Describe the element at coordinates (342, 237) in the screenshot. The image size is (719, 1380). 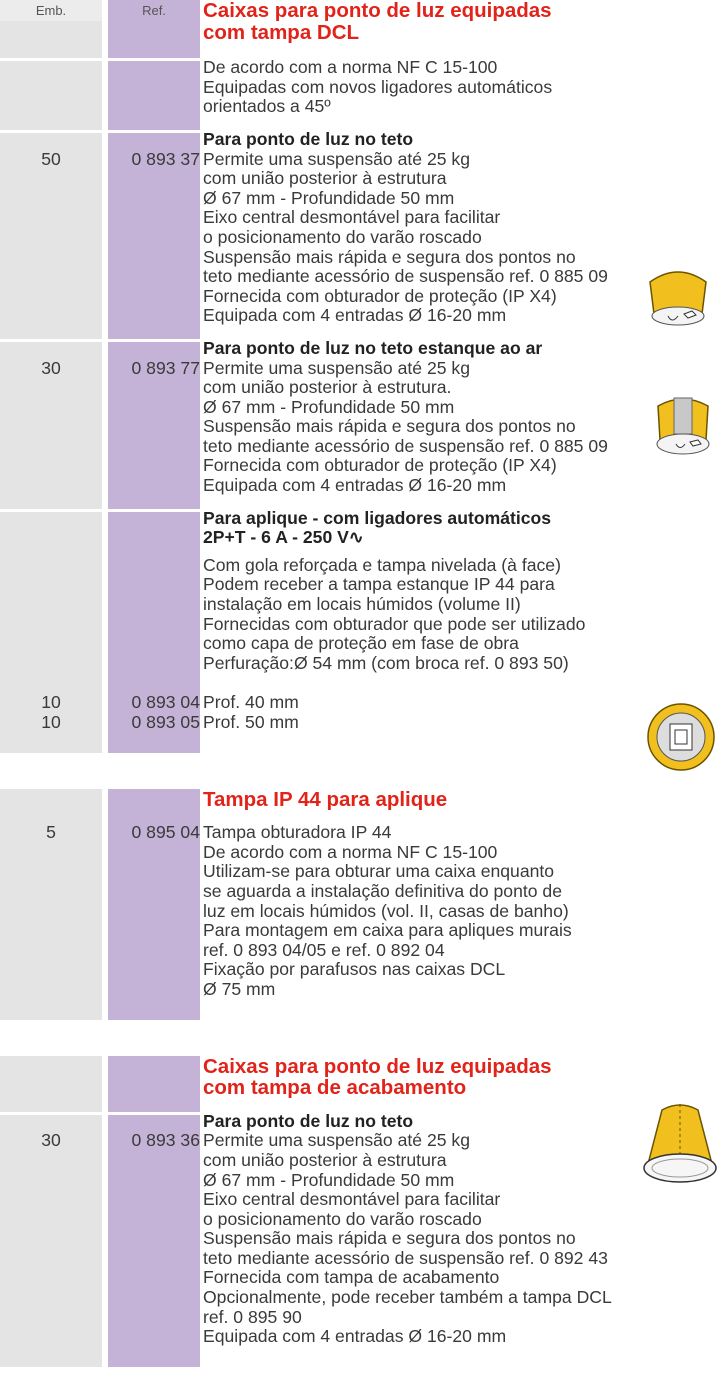
I see `text-cell: o posicionamento do varão roscado` at that location.